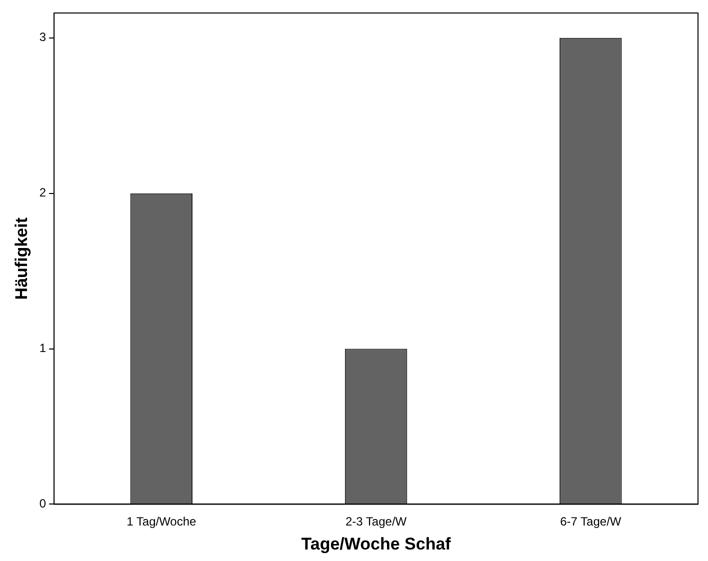  What do you see at coordinates (42, 37) in the screenshot?
I see `y-tick-label: 3` at bounding box center [42, 37].